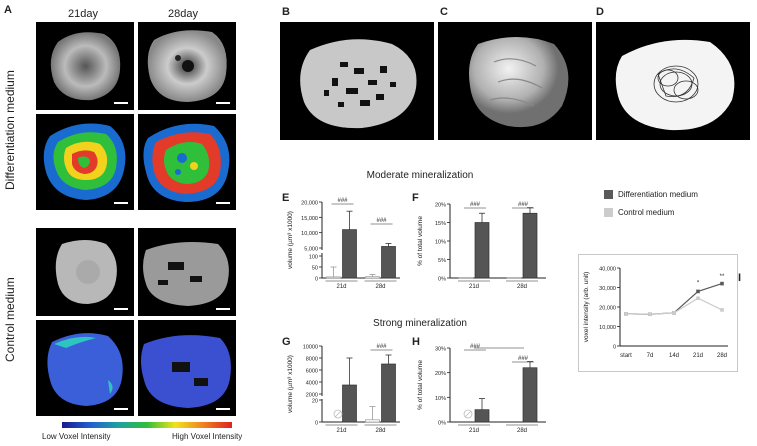 Image resolution: width=757 pixels, height=446 pixels. I want to click on micro-control-21-heatmap, so click(85, 368).